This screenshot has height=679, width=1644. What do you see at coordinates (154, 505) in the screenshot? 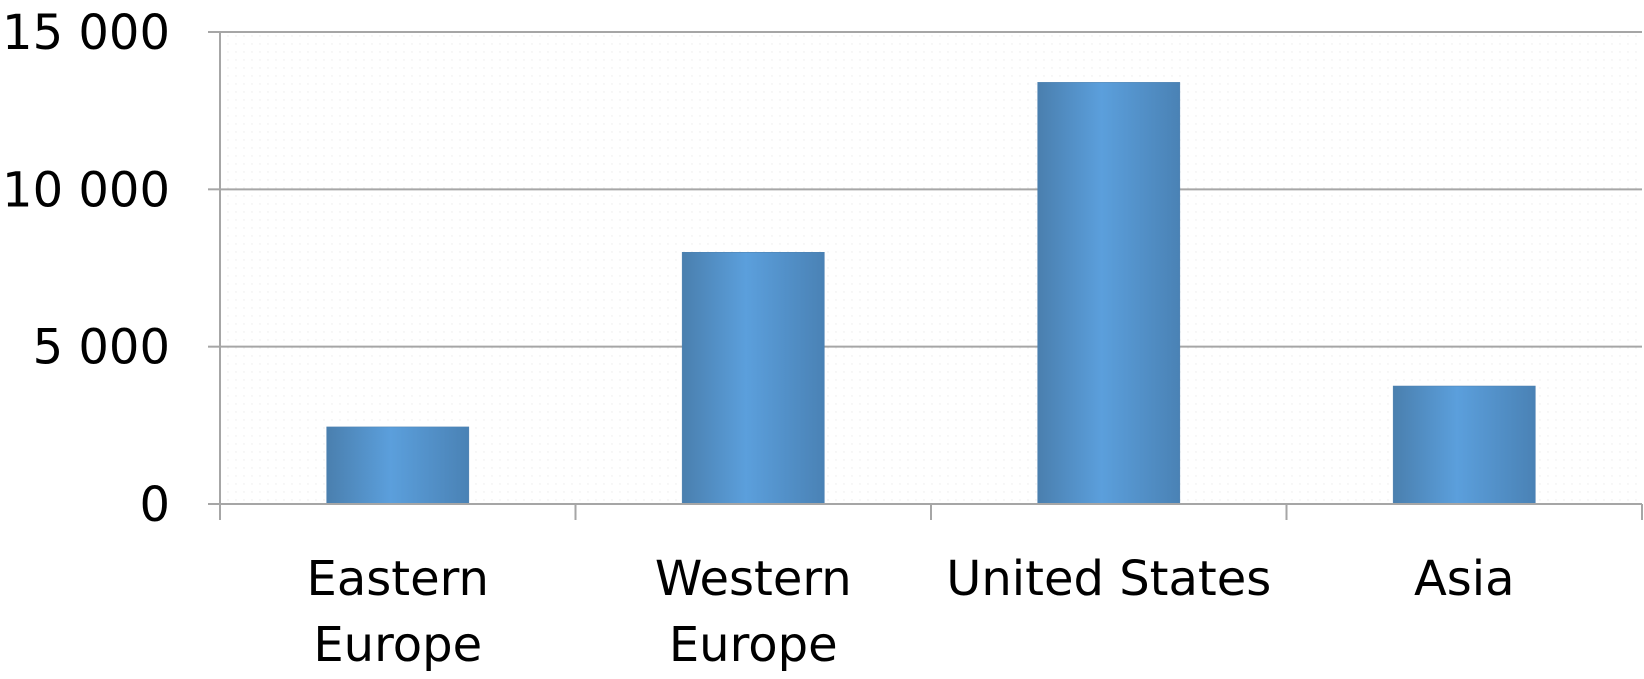
I see `y-tick-label: 0` at bounding box center [154, 505].